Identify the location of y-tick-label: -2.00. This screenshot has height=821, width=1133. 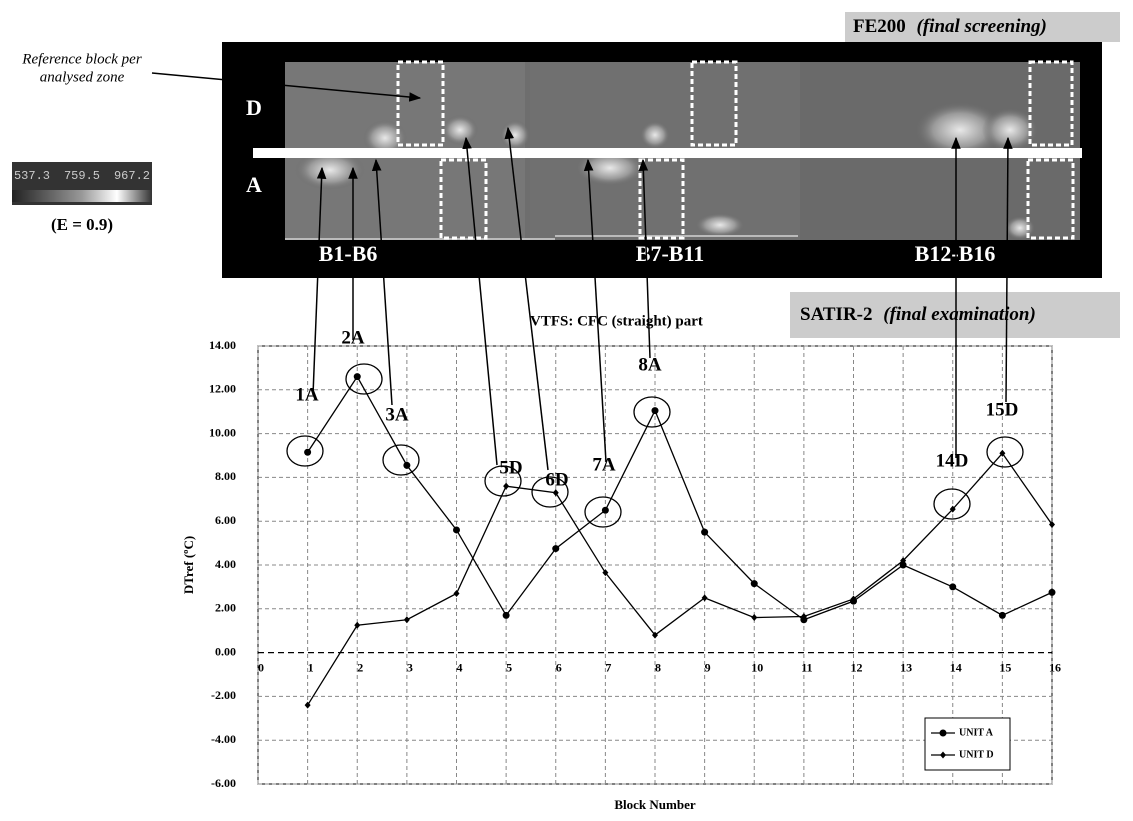
(223, 695).